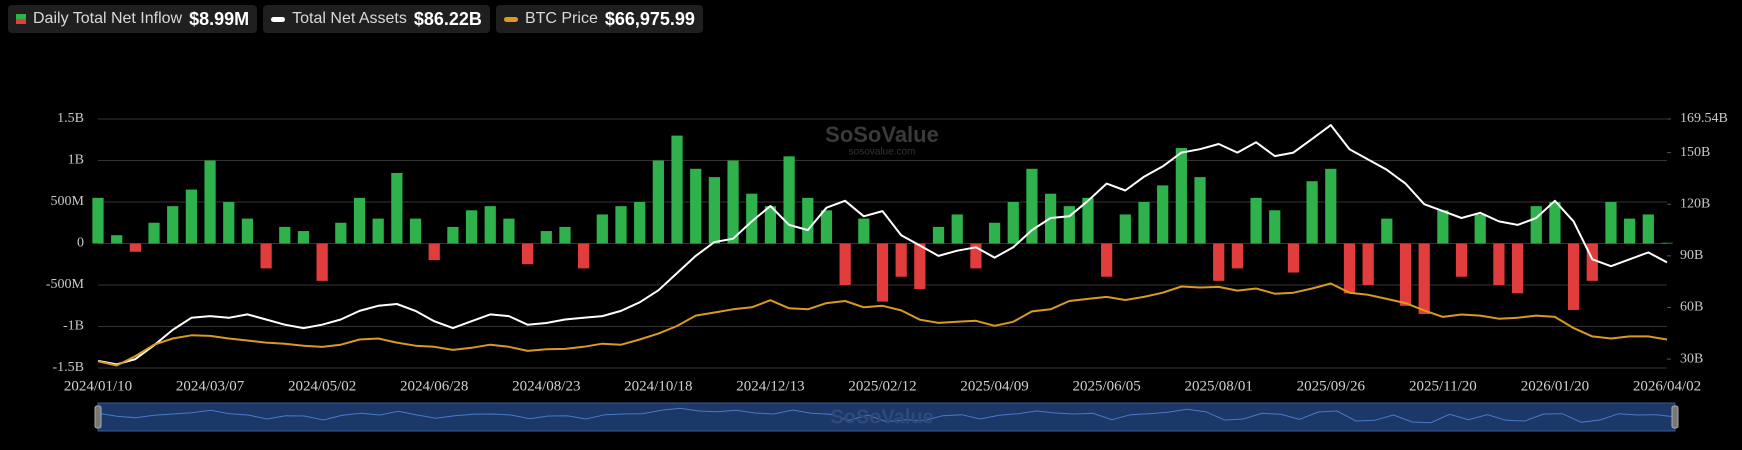 This screenshot has width=1742, height=450. What do you see at coordinates (1106, 386) in the screenshot?
I see `x-tick-label: 2025/06/05` at bounding box center [1106, 386].